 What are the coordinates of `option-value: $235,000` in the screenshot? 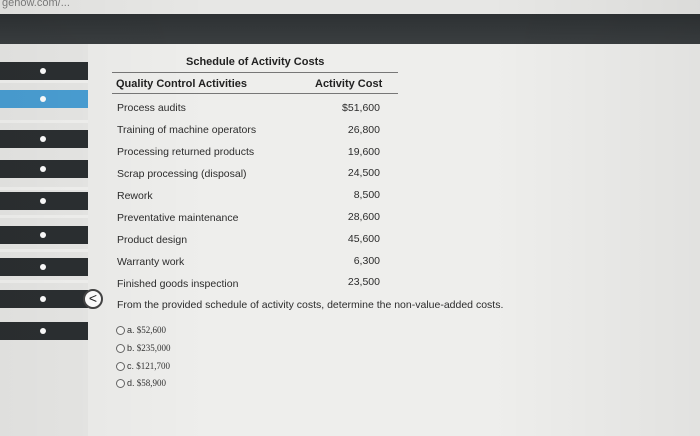 It's located at (153, 348).